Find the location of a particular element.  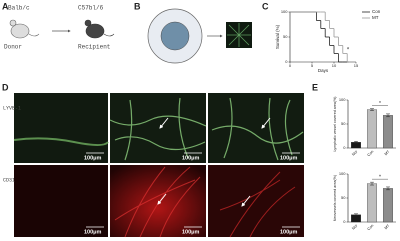

recipient-strain: C57bl/6 is located at coordinates (91, 8).